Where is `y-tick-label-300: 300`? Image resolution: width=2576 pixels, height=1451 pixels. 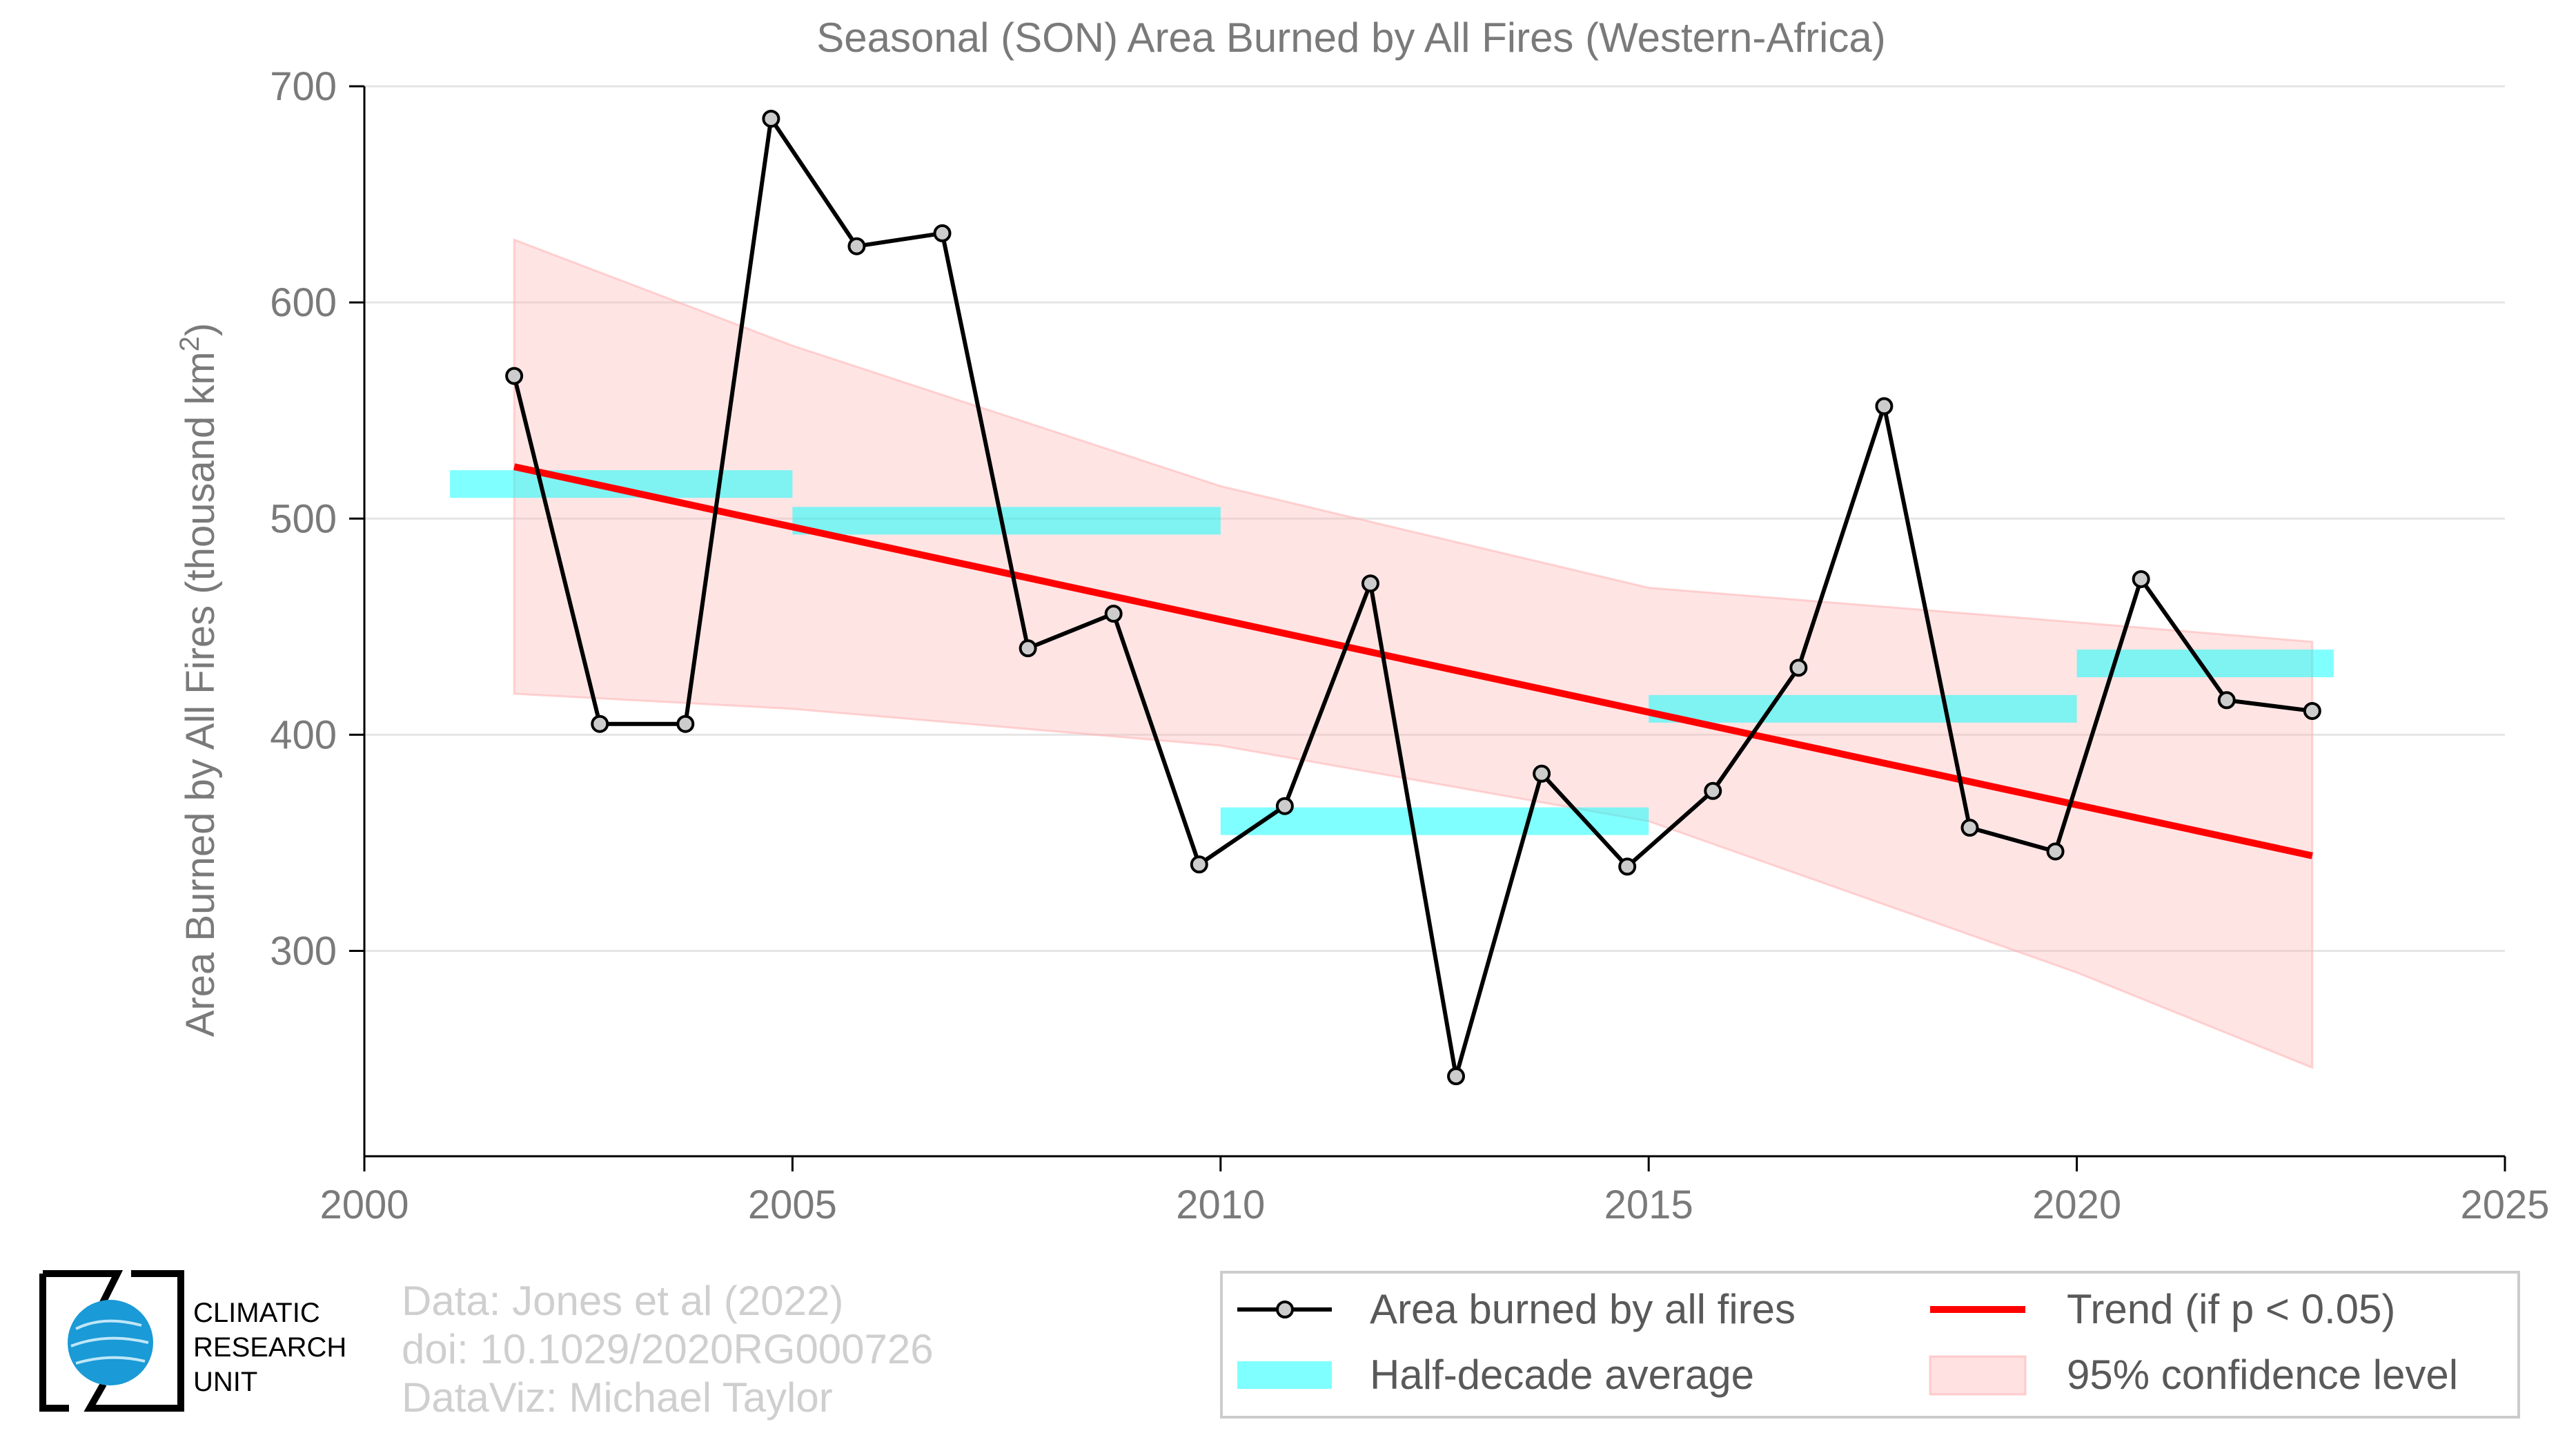
y-tick-label-300: 300 is located at coordinates (303, 952).